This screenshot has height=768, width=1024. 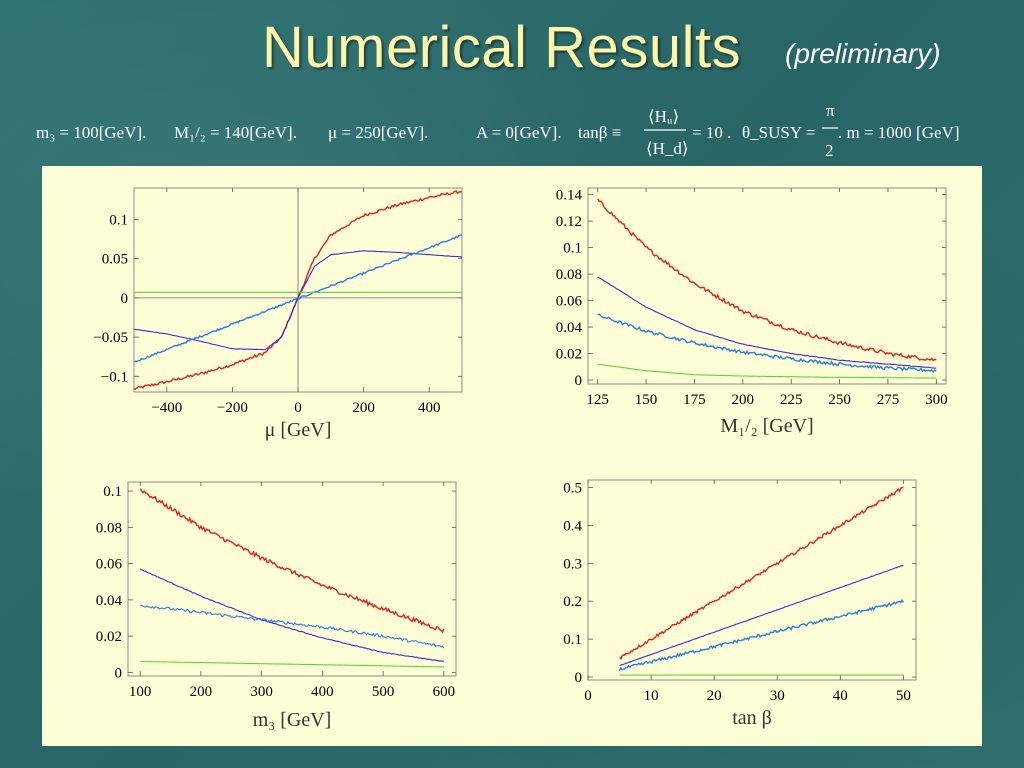 I want to click on chart-1: −400 −200 0 200 400 −0.1 −0.05 0 0.05 0.1 μ [GeV], so click(x=278, y=314).